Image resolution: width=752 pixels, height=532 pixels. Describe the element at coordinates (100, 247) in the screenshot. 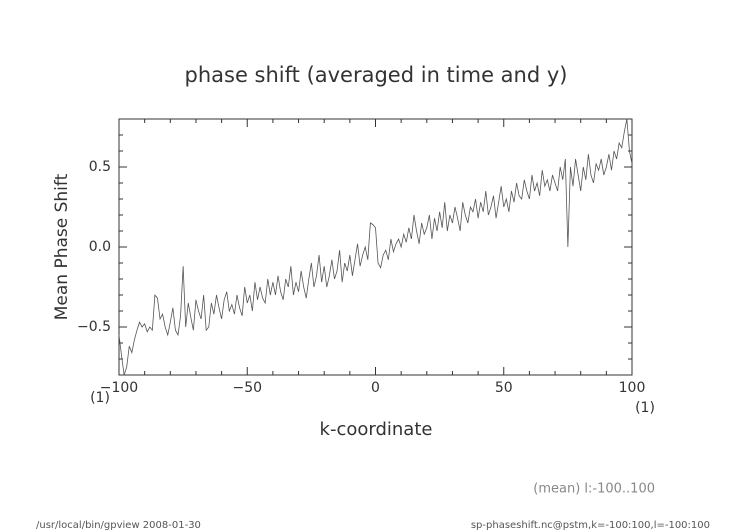

I see `y-tick-label: 0.0` at that location.